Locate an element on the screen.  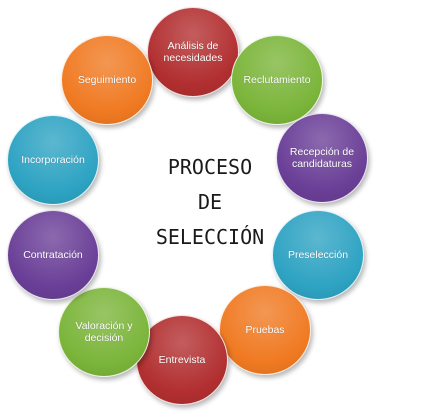
step-label: Preselección is located at coordinates (318, 255).